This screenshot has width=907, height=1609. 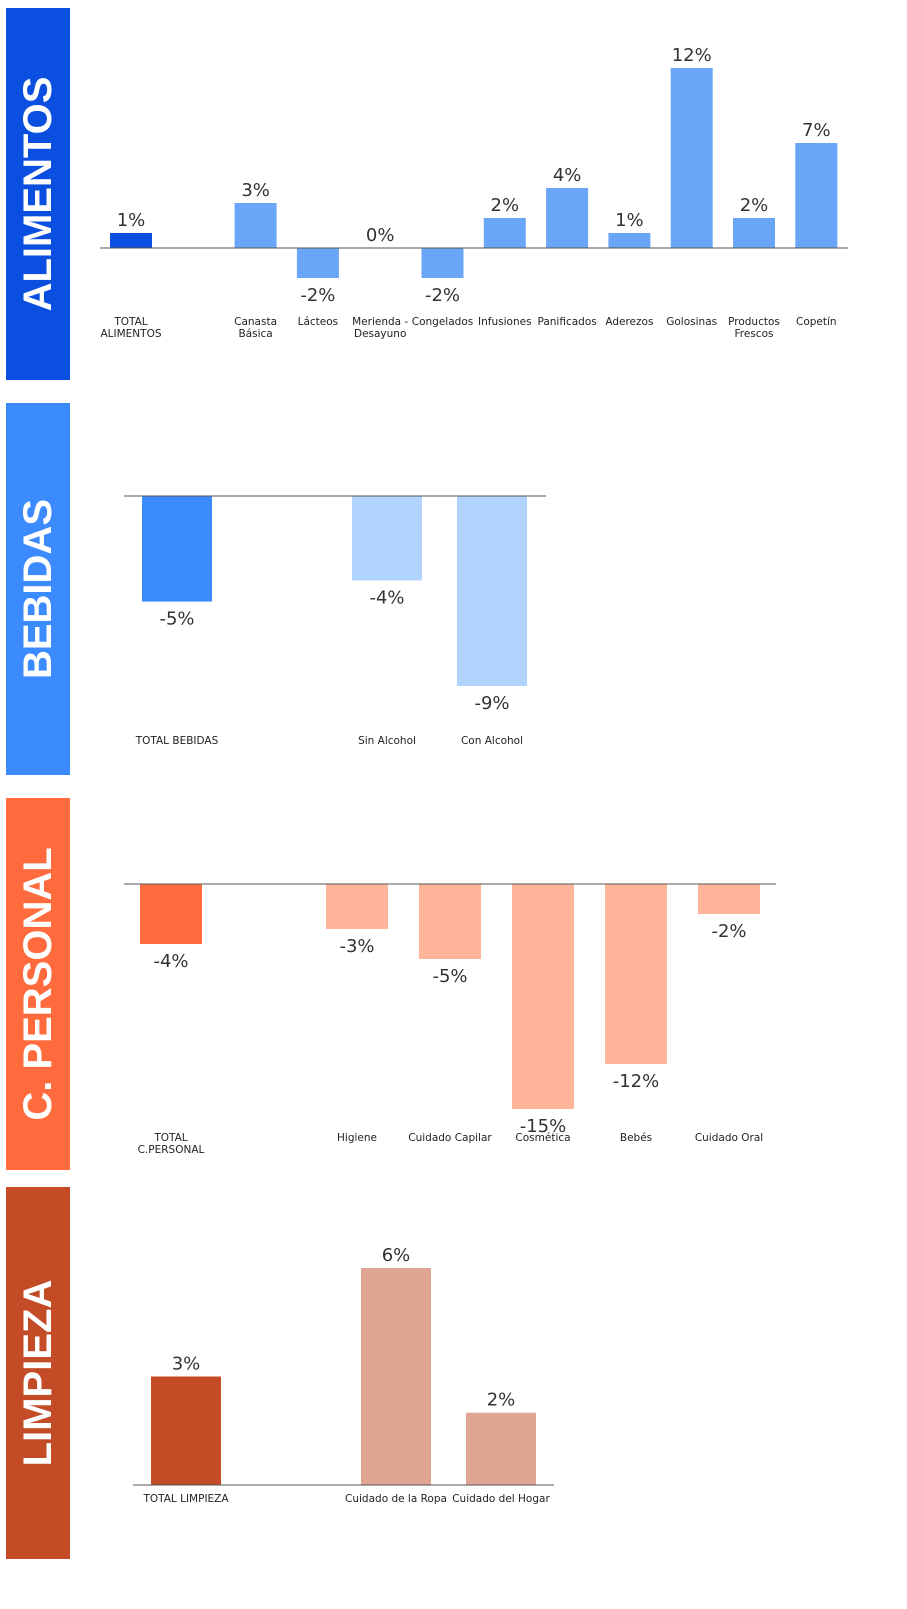 I want to click on category-label: Merienda - Desayuno, so click(x=380, y=328).